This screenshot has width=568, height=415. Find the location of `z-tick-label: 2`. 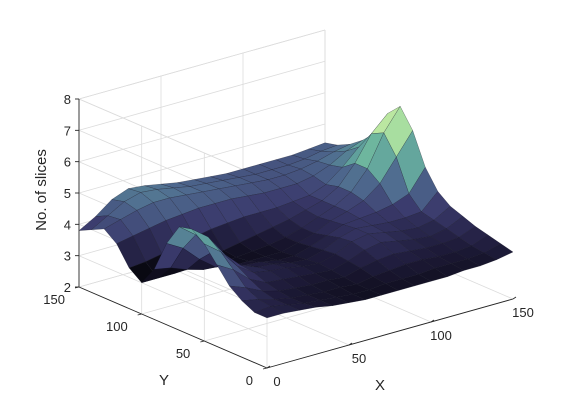

z-tick-label: 2 is located at coordinates (67, 287).